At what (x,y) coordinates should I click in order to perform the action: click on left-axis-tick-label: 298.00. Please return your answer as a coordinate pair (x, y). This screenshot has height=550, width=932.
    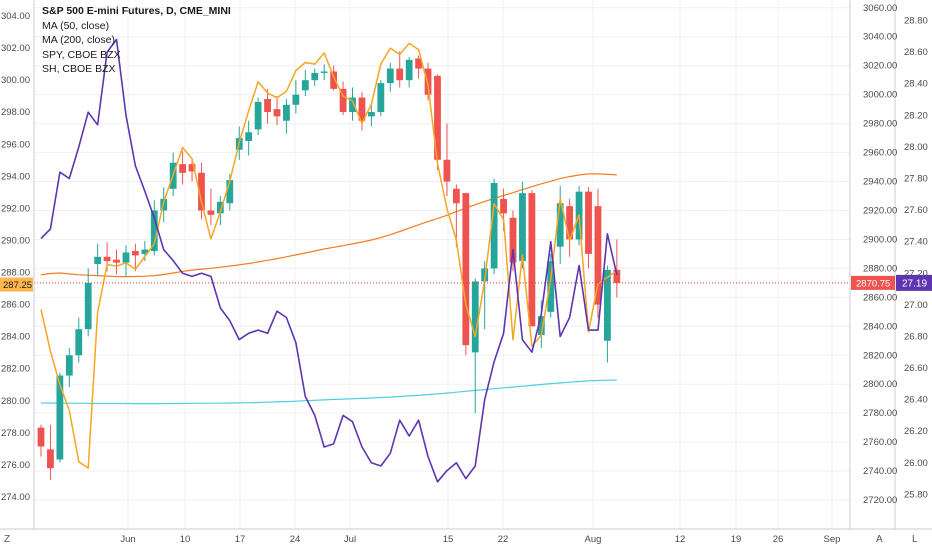
    Looking at the image, I should click on (15, 112).